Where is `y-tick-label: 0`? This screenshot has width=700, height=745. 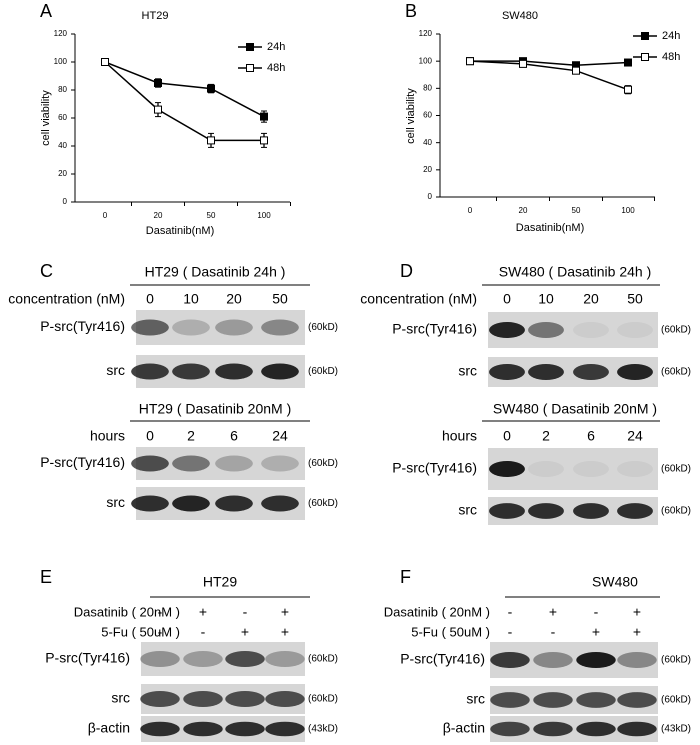
y-tick-label: 0 is located at coordinates (430, 196).